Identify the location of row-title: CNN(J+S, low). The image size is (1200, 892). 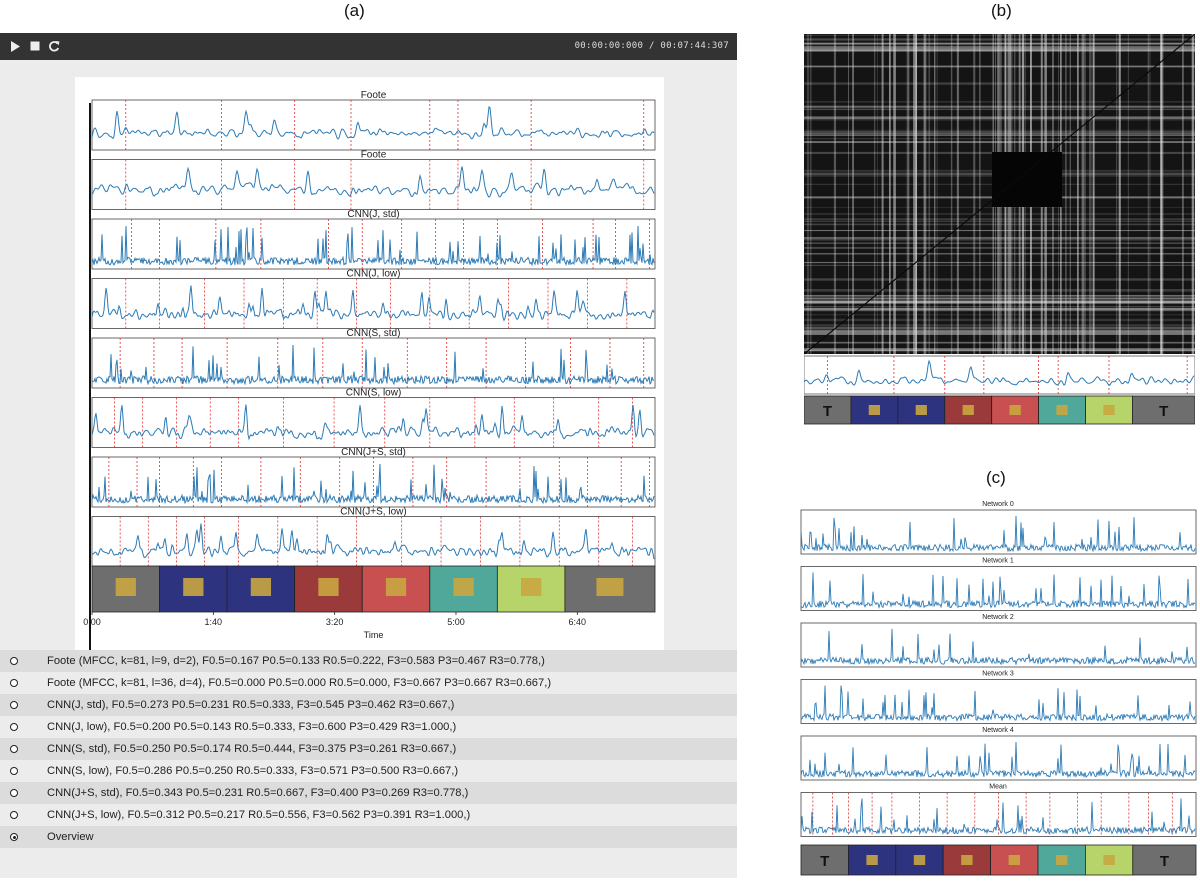
(373, 512).